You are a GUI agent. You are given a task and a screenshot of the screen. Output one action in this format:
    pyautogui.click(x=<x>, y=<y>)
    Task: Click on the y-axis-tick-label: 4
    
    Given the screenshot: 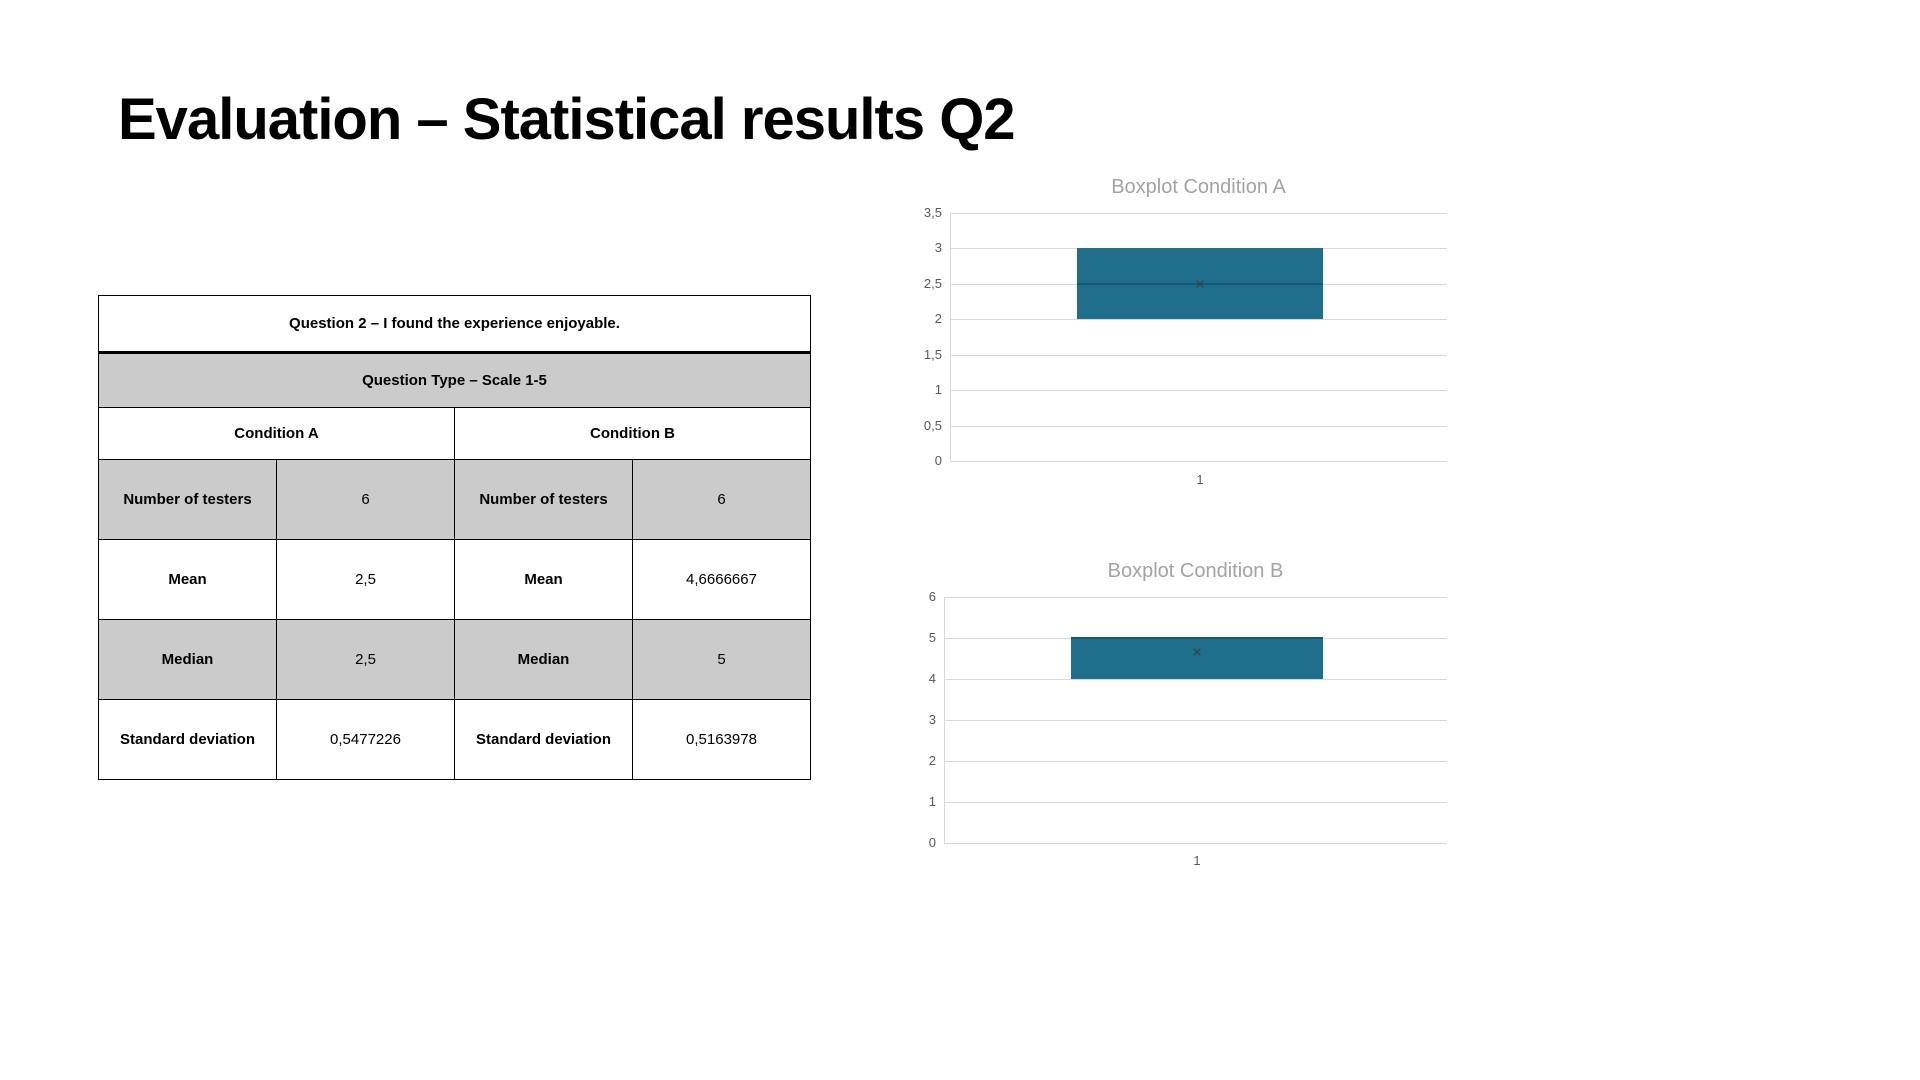 What is the action you would take?
    pyautogui.click(x=932, y=678)
    